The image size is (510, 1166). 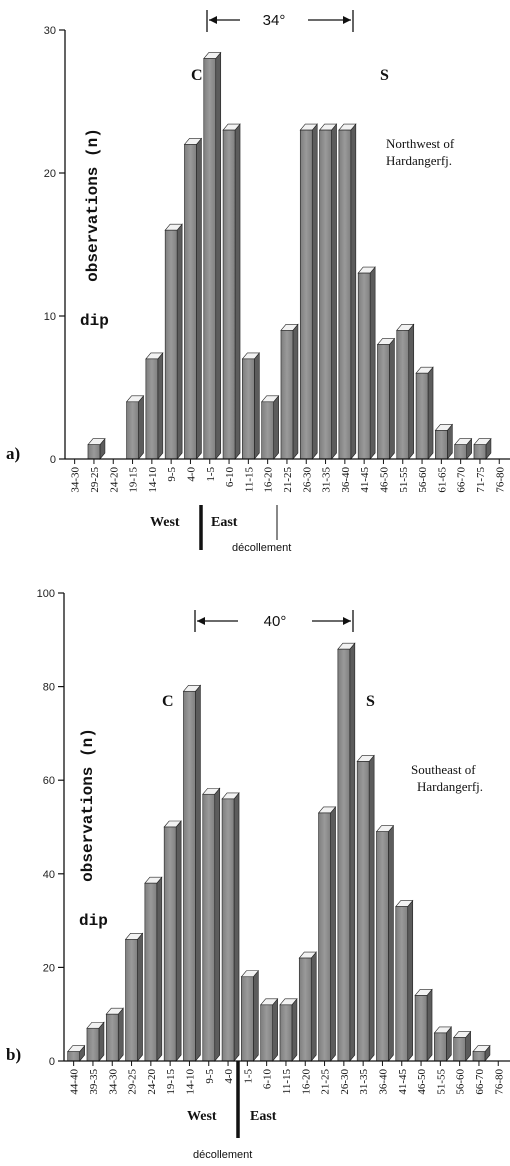 I want to click on region-label-line2: Hardangerfj., so click(x=419, y=160).